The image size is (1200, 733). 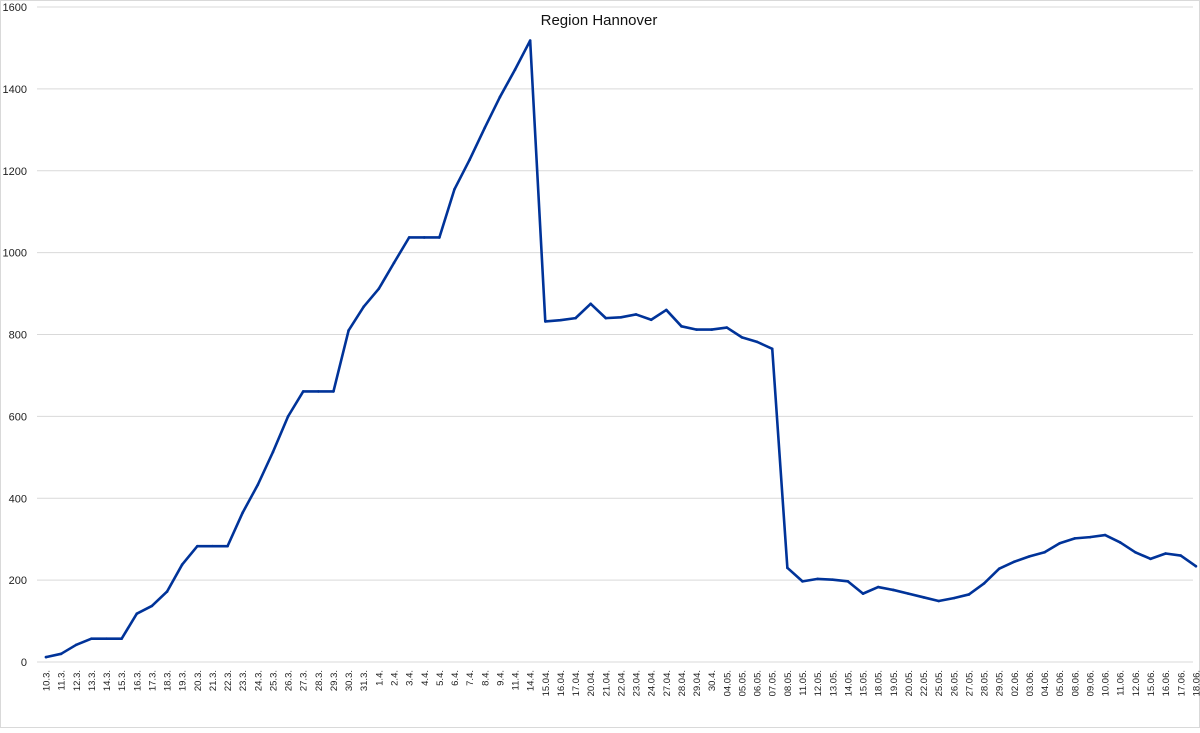 I want to click on x-tick-label: 12.3., so click(x=77, y=680).